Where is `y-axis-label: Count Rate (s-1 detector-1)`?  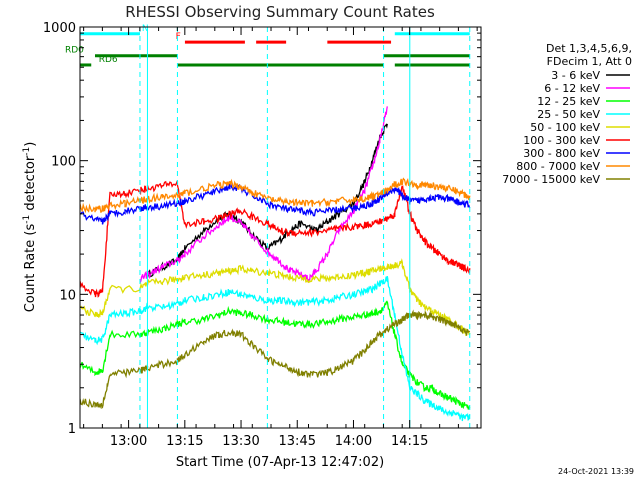
y-axis-label: Count Rate (s-1 detector-1) is located at coordinates (30, 227).